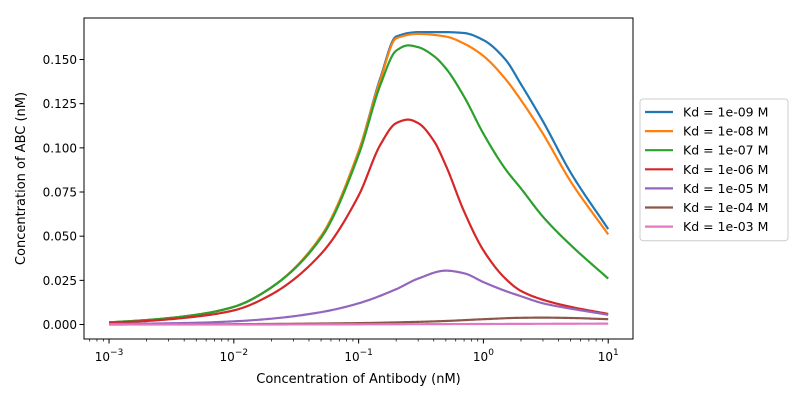 Image resolution: width=800 pixels, height=400 pixels. Describe the element at coordinates (725, 226) in the screenshot. I see `legend-label: Kd = 1e-03 M` at that location.